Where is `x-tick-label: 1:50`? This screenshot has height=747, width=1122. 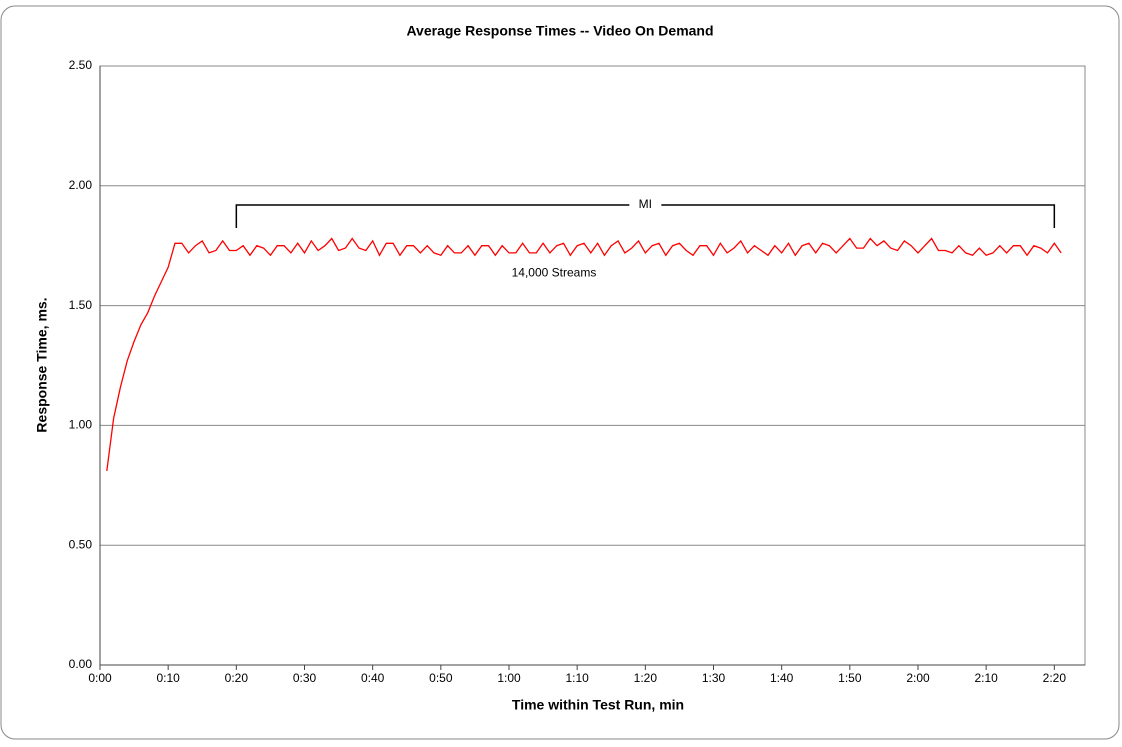
x-tick-label: 1:50 is located at coordinates (850, 678).